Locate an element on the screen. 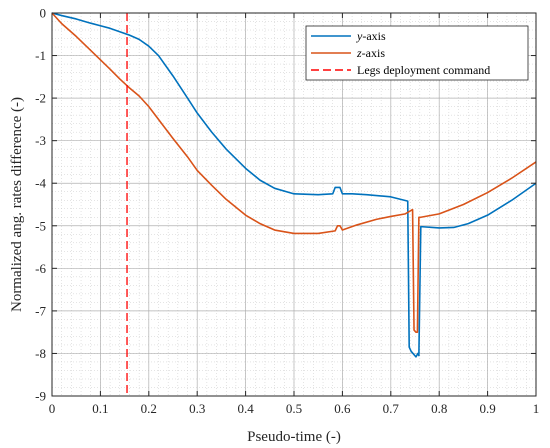 Image resolution: width=550 pixels, height=448 pixels. y-tick-label: -9 is located at coordinates (40, 396).